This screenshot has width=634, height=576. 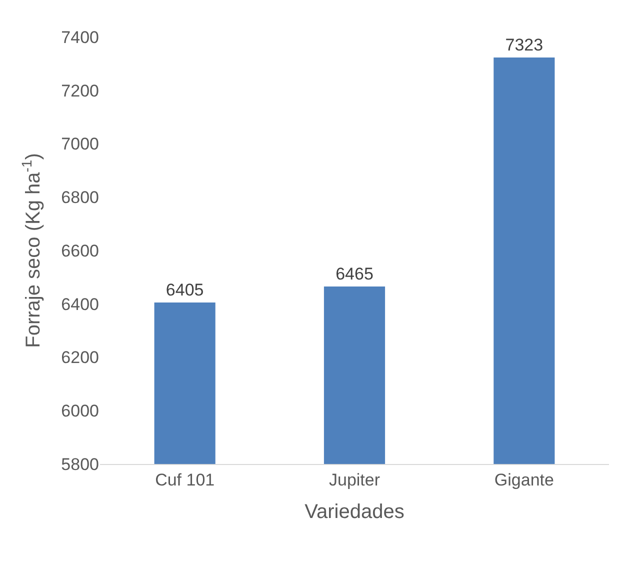 What do you see at coordinates (80, 304) in the screenshot?
I see `y-tick-label: 6400` at bounding box center [80, 304].